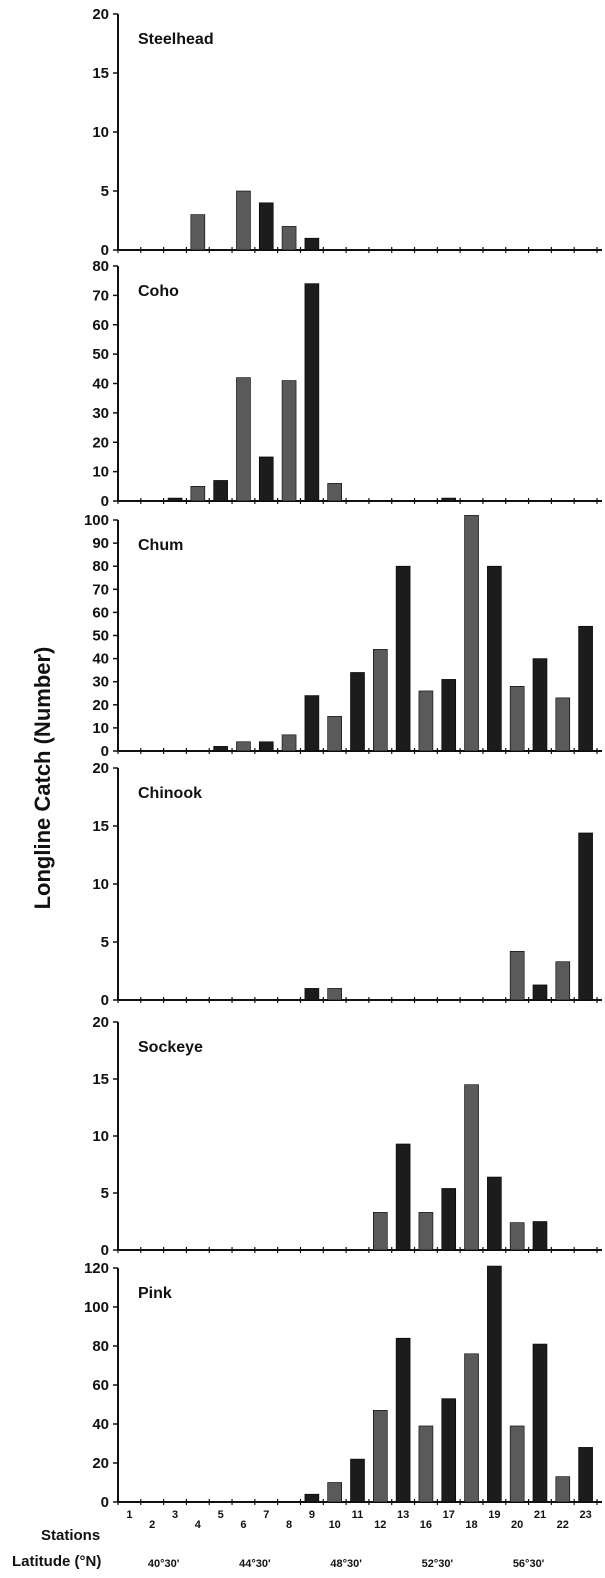 The height and width of the screenshot is (1578, 605). Describe the element at coordinates (152, 1525) in the screenshot. I see `station-label: 2` at that location.